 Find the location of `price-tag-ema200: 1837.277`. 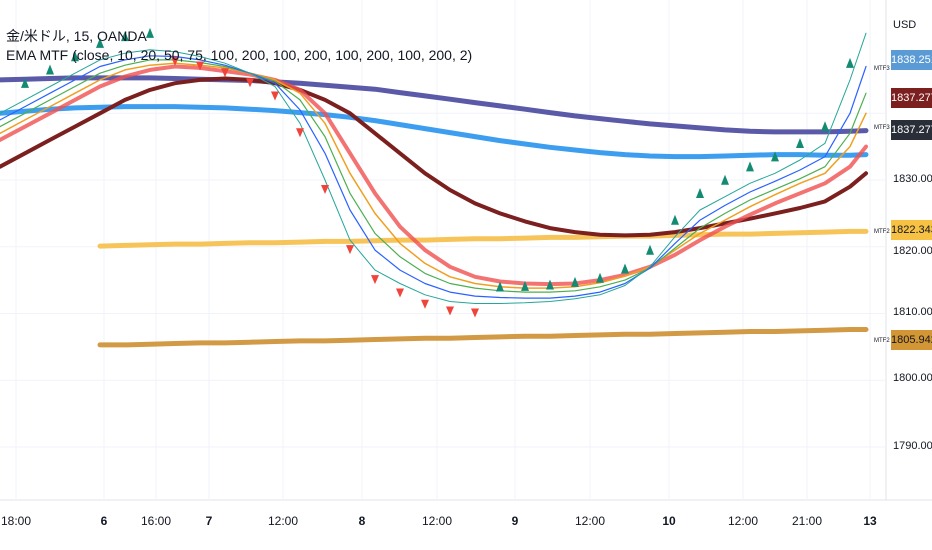

price-tag-ema200: 1837.277 is located at coordinates (911, 98).